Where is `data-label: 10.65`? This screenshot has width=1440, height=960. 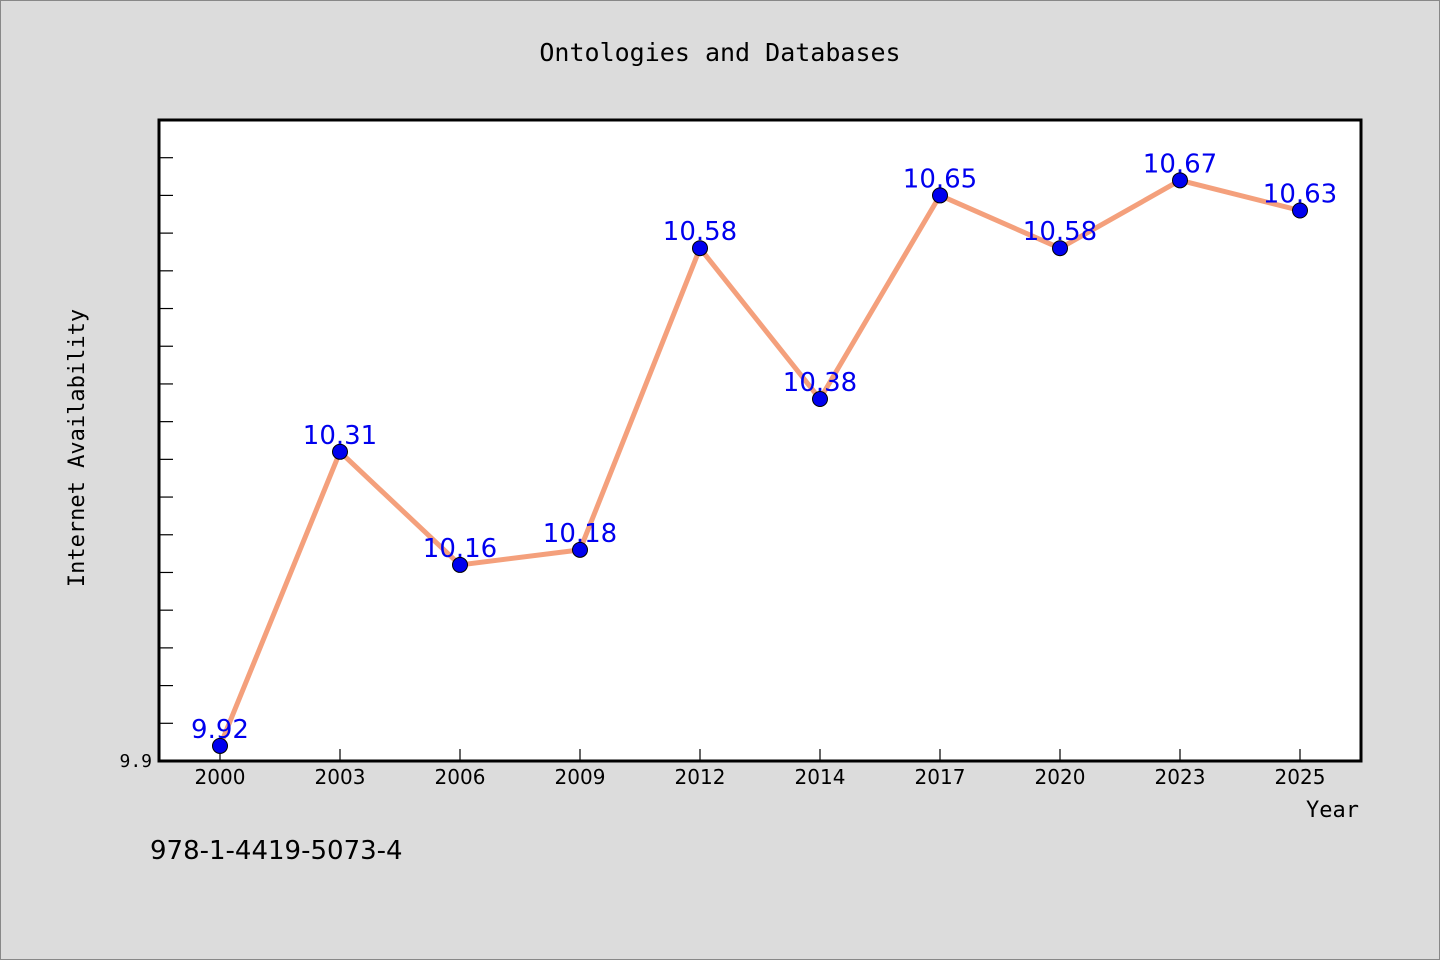 data-label: 10.65 is located at coordinates (940, 179).